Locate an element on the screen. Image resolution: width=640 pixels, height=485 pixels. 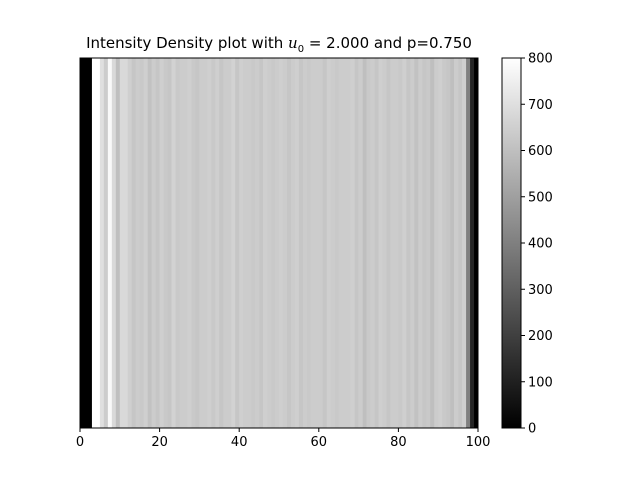
colorbar is located at coordinates (511, 243).